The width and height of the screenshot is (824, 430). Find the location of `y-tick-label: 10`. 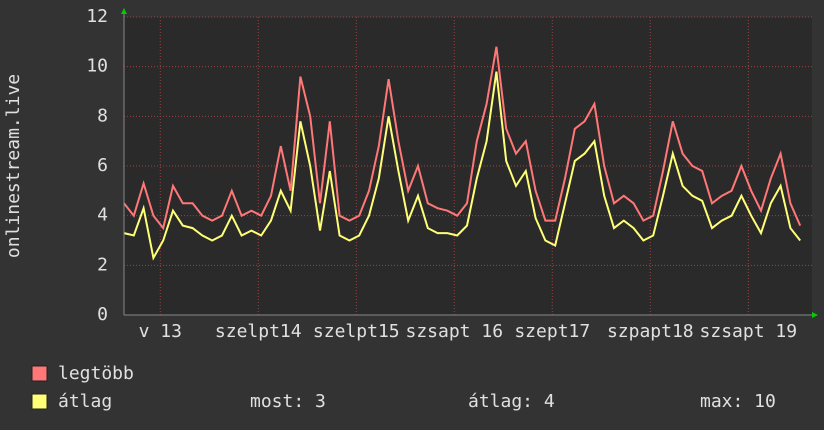

y-tick-label: 10 is located at coordinates (97, 66).